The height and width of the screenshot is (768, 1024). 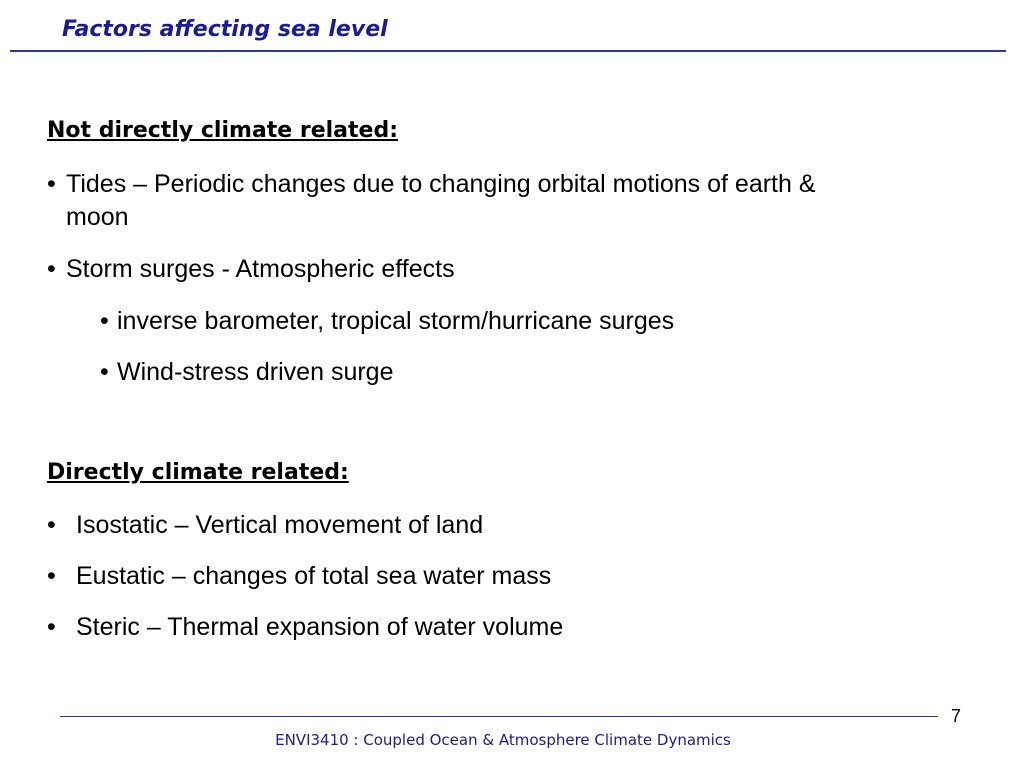 What do you see at coordinates (198, 472) in the screenshot?
I see `section-heading-climate: Directly climate related:` at bounding box center [198, 472].